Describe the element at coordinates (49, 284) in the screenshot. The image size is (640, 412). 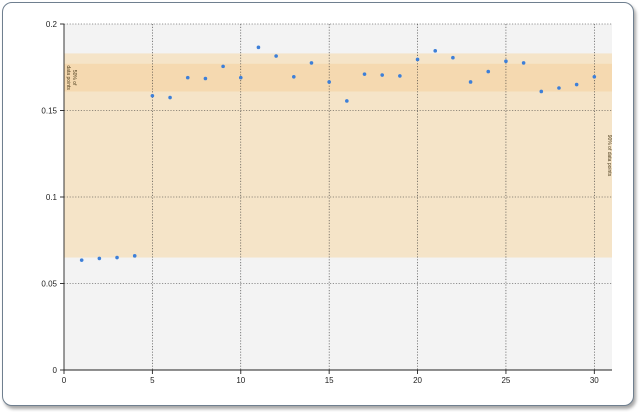
I see `y-tick-label: 0.05` at that location.